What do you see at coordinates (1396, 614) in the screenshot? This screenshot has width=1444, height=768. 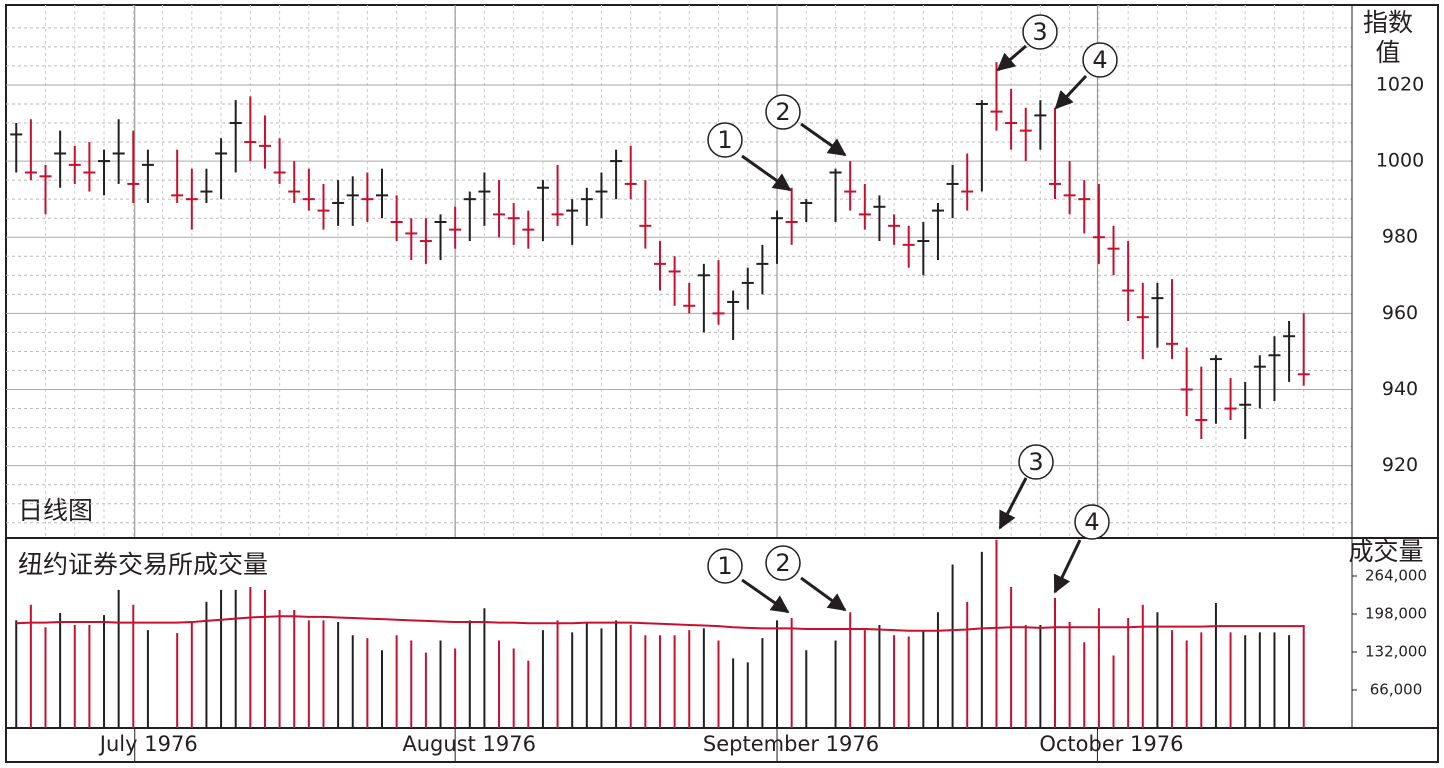 I see `y-tick-label: 198,000` at bounding box center [1396, 614].